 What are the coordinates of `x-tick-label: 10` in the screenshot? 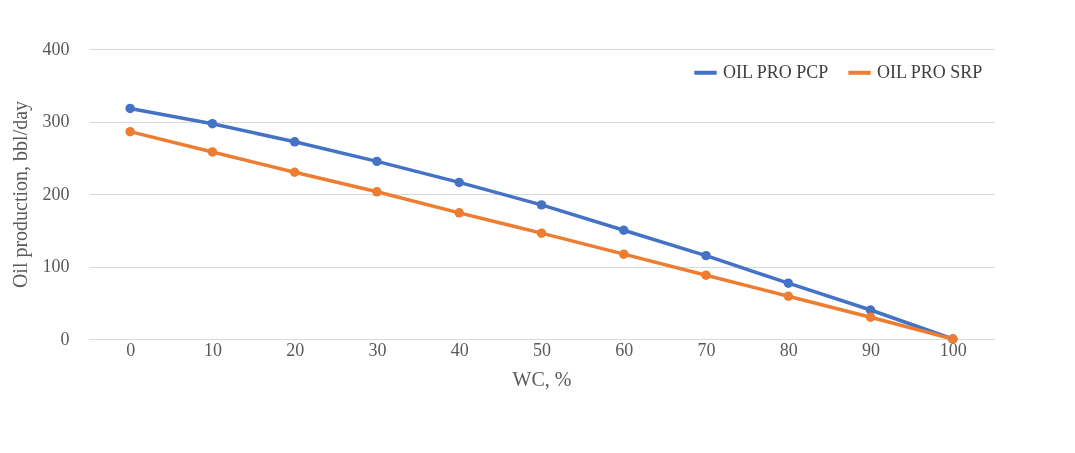 It's located at (212, 349).